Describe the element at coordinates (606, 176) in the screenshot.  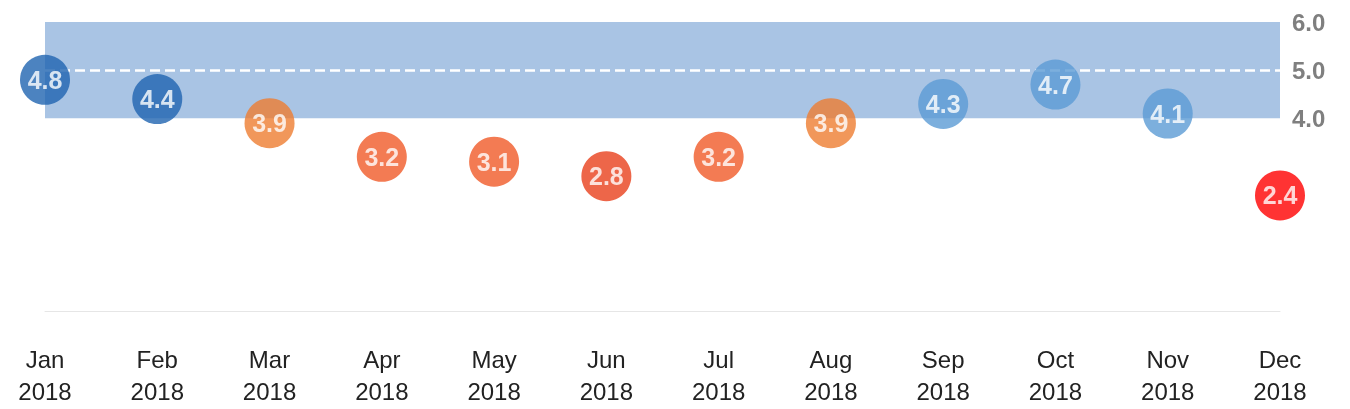
I see `data-label: 2.8` at that location.